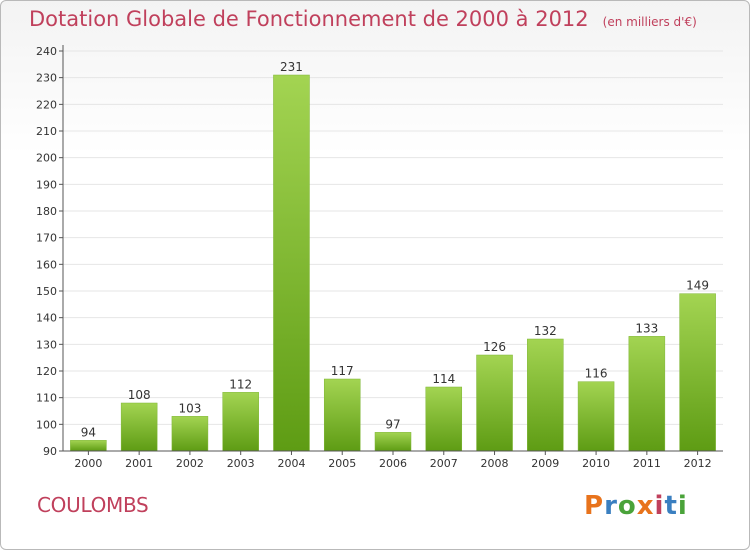 The height and width of the screenshot is (550, 750). Describe the element at coordinates (50, 451) in the screenshot. I see `y-tick-label: 90` at that location.